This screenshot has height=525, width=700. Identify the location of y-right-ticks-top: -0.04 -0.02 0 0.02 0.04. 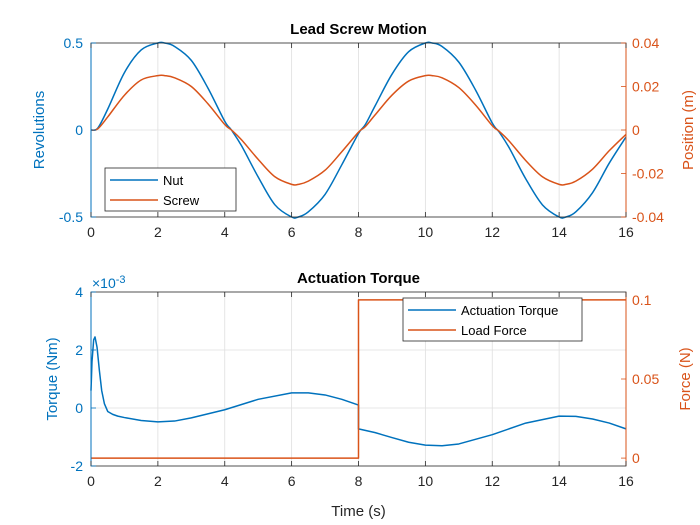
(642, 130).